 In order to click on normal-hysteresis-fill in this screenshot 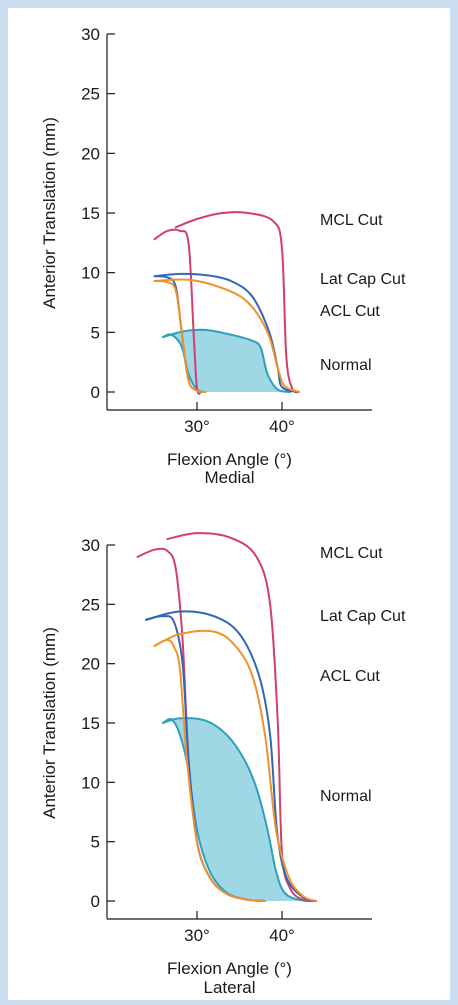, I will do `click(239, 809)`.